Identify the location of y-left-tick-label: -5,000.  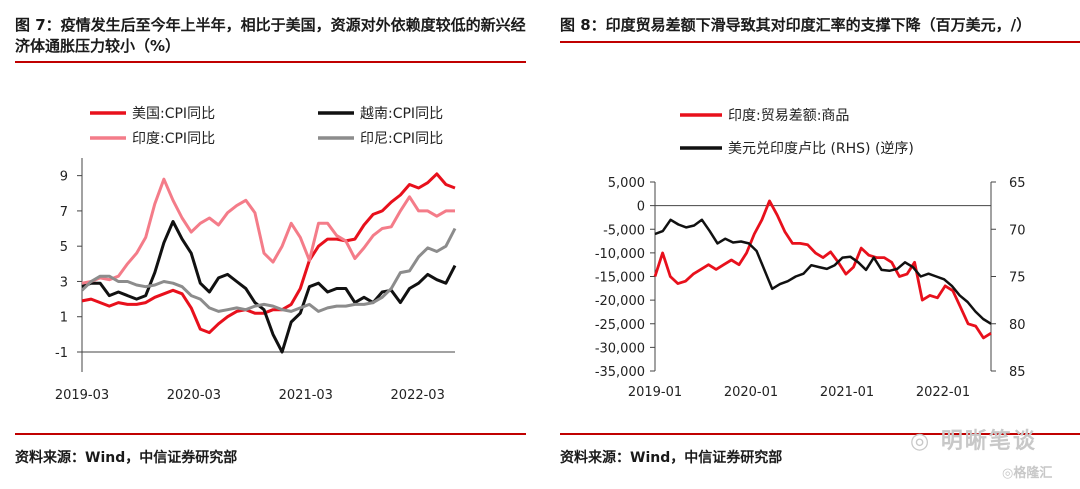
(624, 230).